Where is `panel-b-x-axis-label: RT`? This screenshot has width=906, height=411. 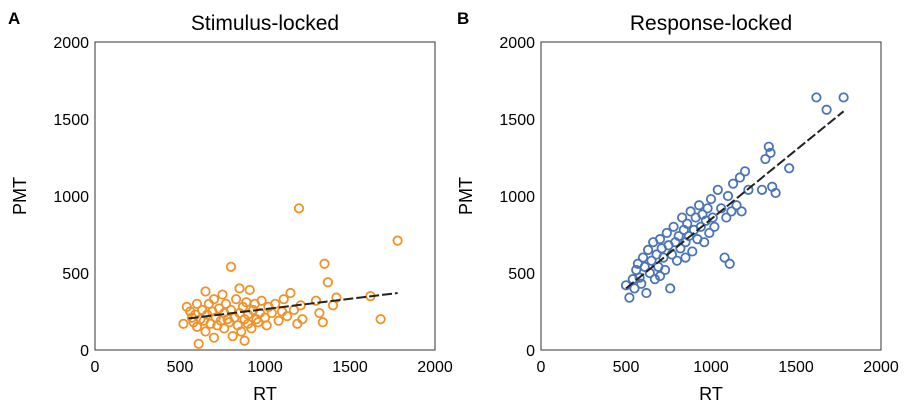 panel-b-x-axis-label: RT is located at coordinates (711, 394).